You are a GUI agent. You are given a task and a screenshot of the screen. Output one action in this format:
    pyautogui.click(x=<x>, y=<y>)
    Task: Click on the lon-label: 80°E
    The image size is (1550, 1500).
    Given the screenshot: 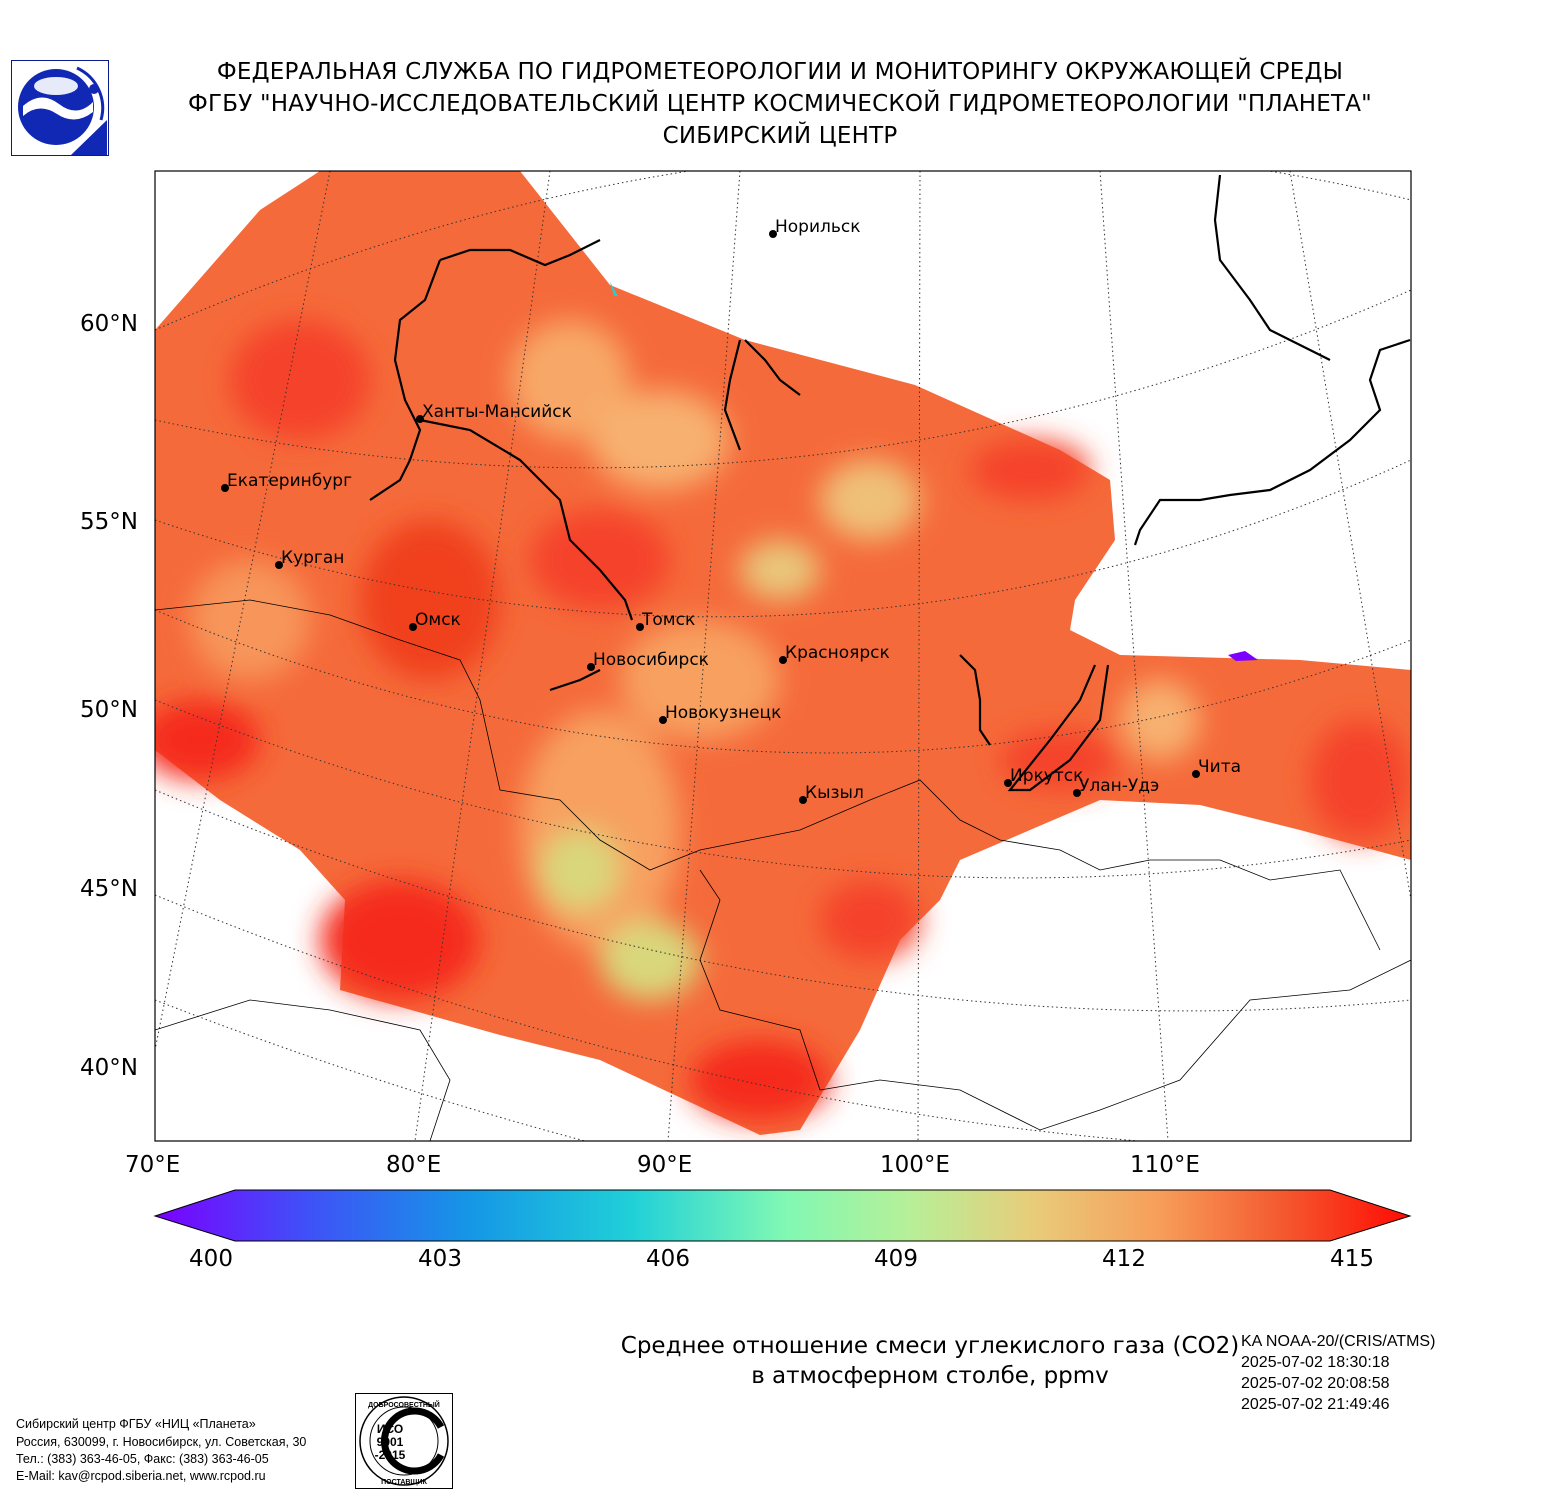 What is the action you would take?
    pyautogui.click(x=414, y=1165)
    